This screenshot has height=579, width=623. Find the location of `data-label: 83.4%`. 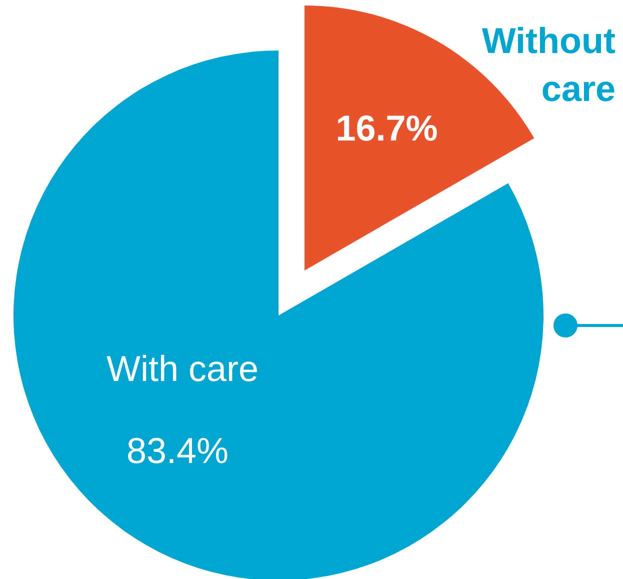

data-label: 83.4% is located at coordinates (177, 450).